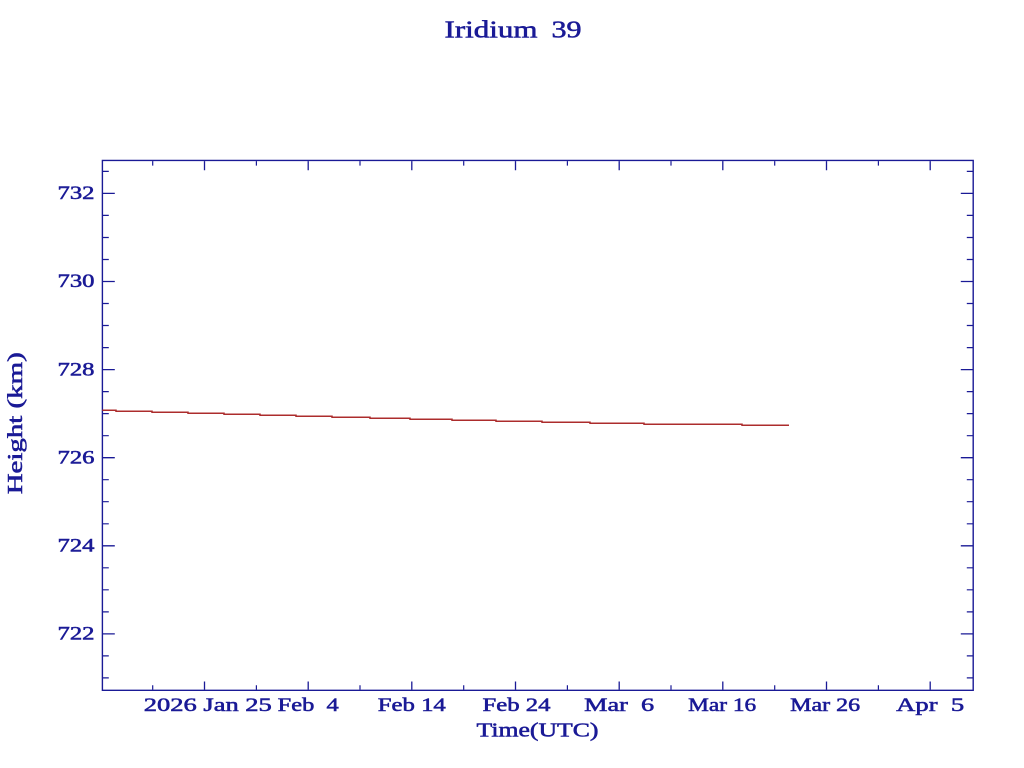 The image size is (1024, 768). Describe the element at coordinates (538, 731) in the screenshot. I see `svg-text: Time(UTC)` at that location.